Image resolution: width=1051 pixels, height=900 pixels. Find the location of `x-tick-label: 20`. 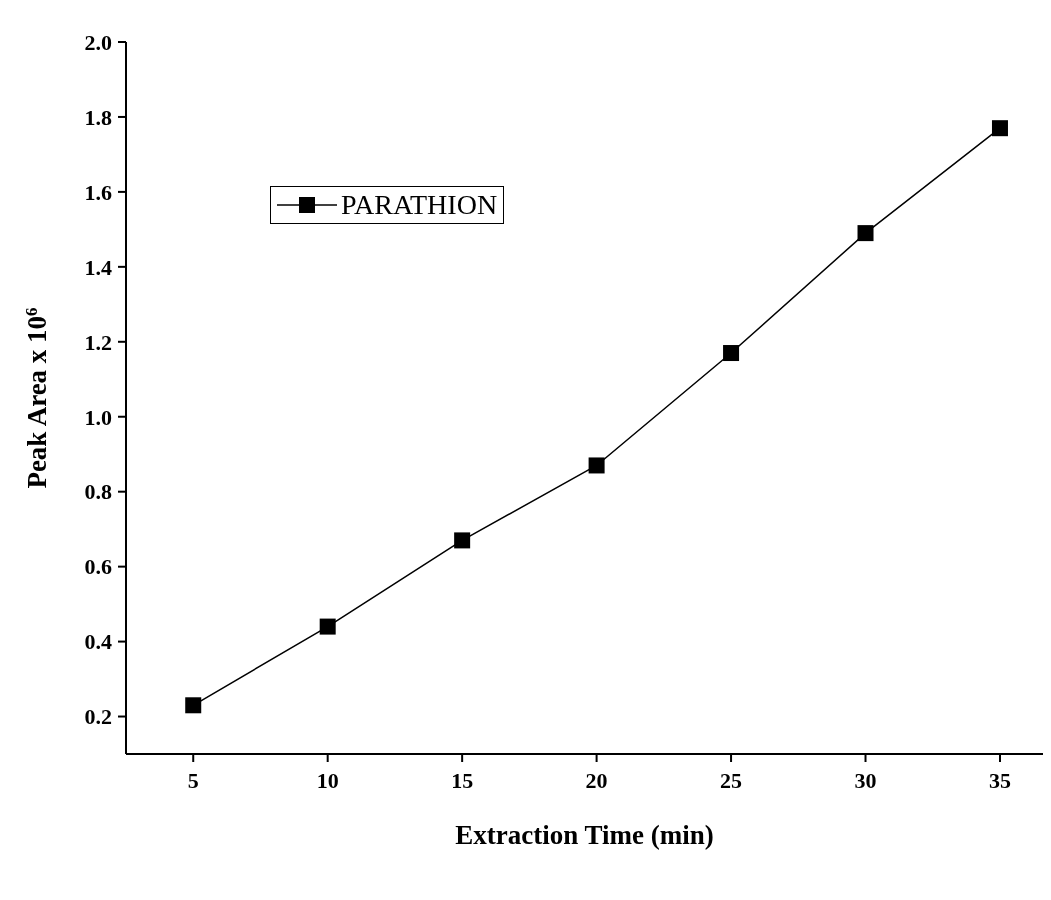

x-tick-label: 20 is located at coordinates (596, 780).